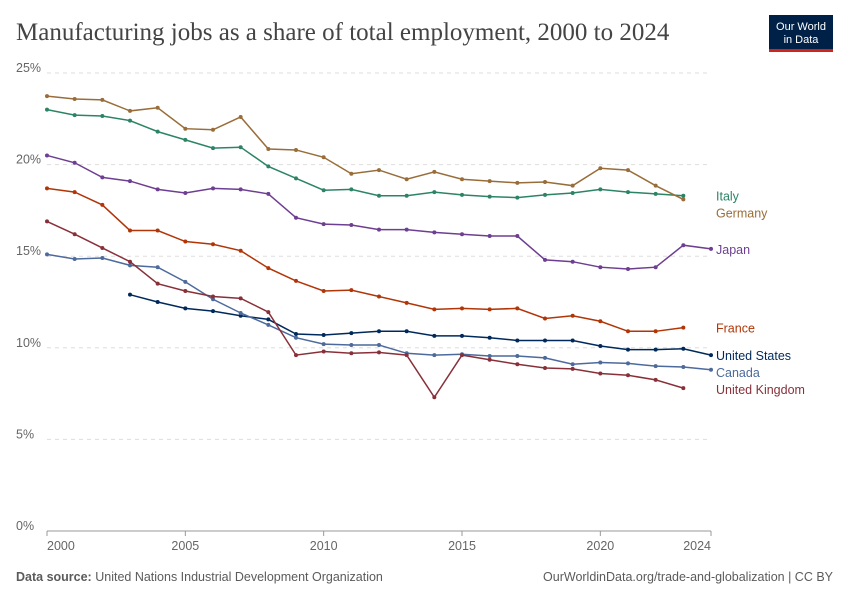  I want to click on legend-label: United States, so click(753, 356).